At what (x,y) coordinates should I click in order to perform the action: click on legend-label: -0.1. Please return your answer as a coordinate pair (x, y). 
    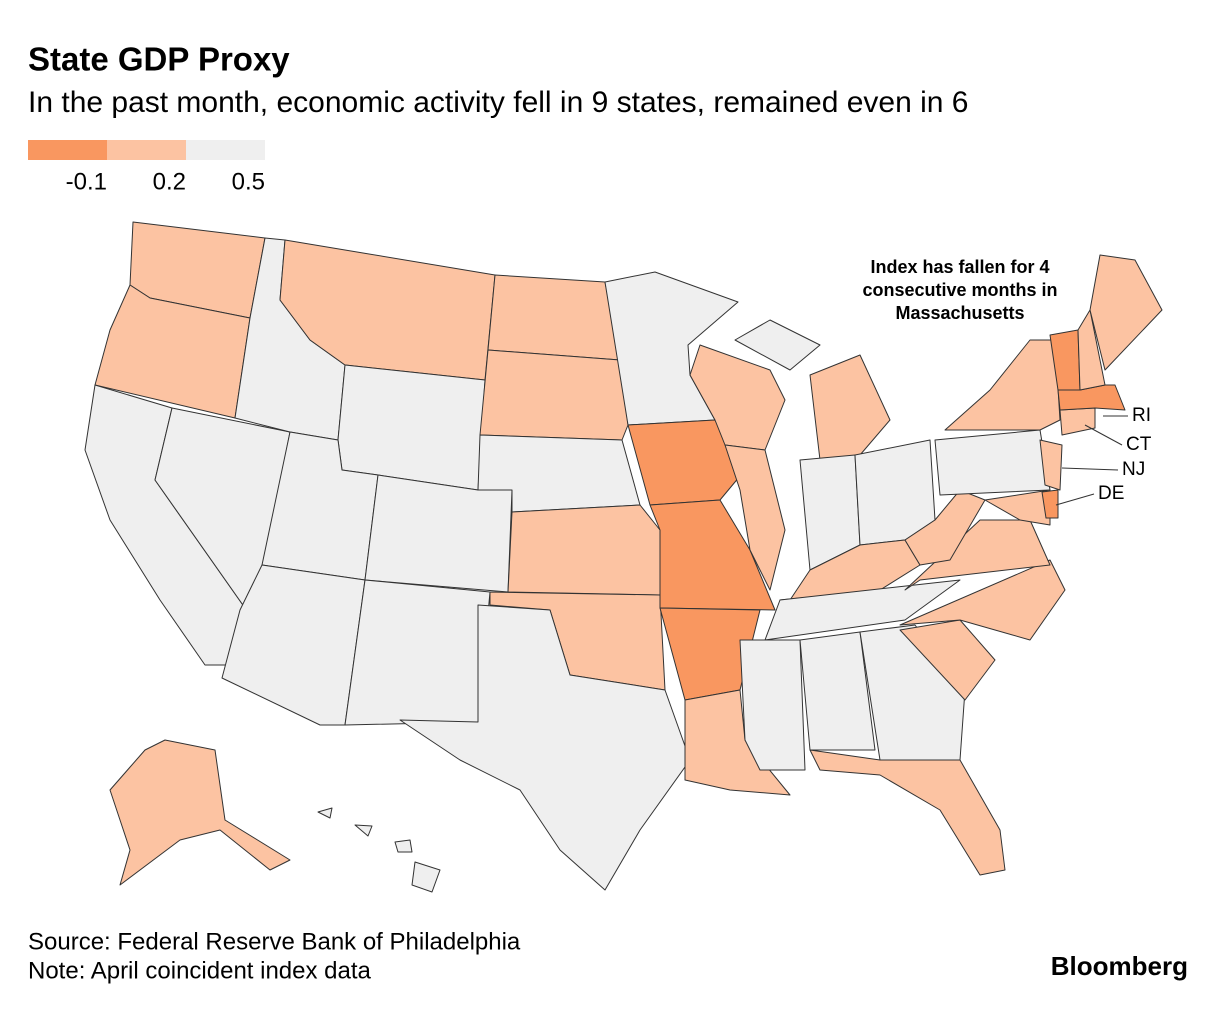
    Looking at the image, I should click on (86, 181).